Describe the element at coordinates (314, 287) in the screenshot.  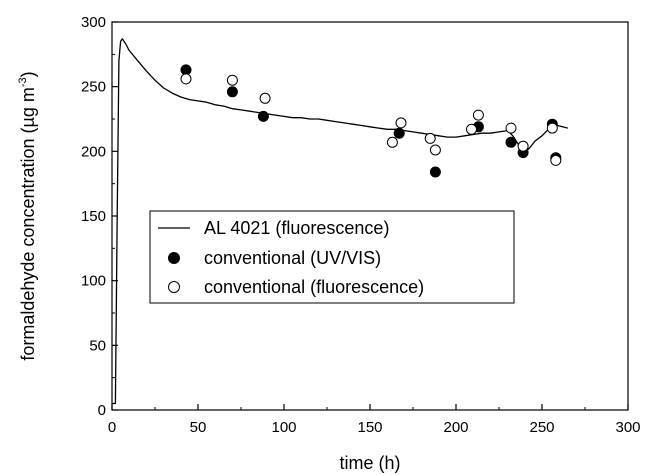
I see `legend-label-fluorescence: conventional (fluorescence)` at that location.